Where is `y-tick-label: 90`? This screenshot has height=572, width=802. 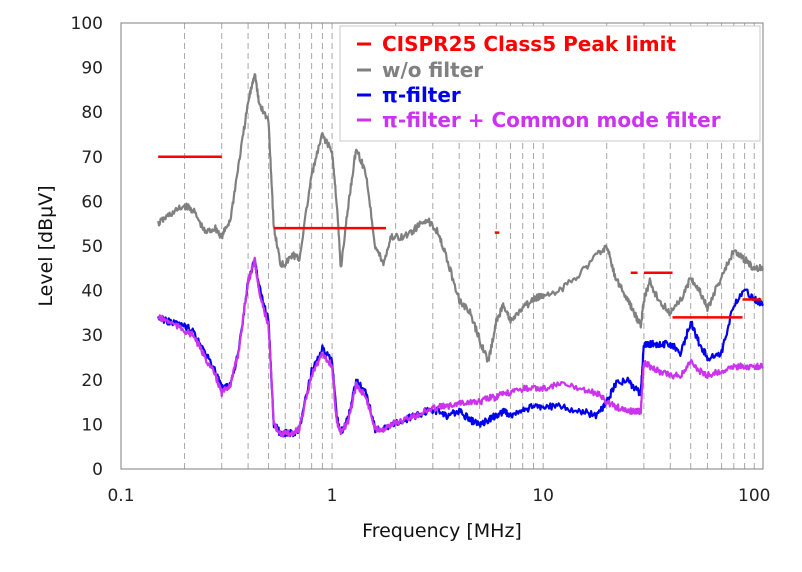 y-tick-label: 90 is located at coordinates (92, 69).